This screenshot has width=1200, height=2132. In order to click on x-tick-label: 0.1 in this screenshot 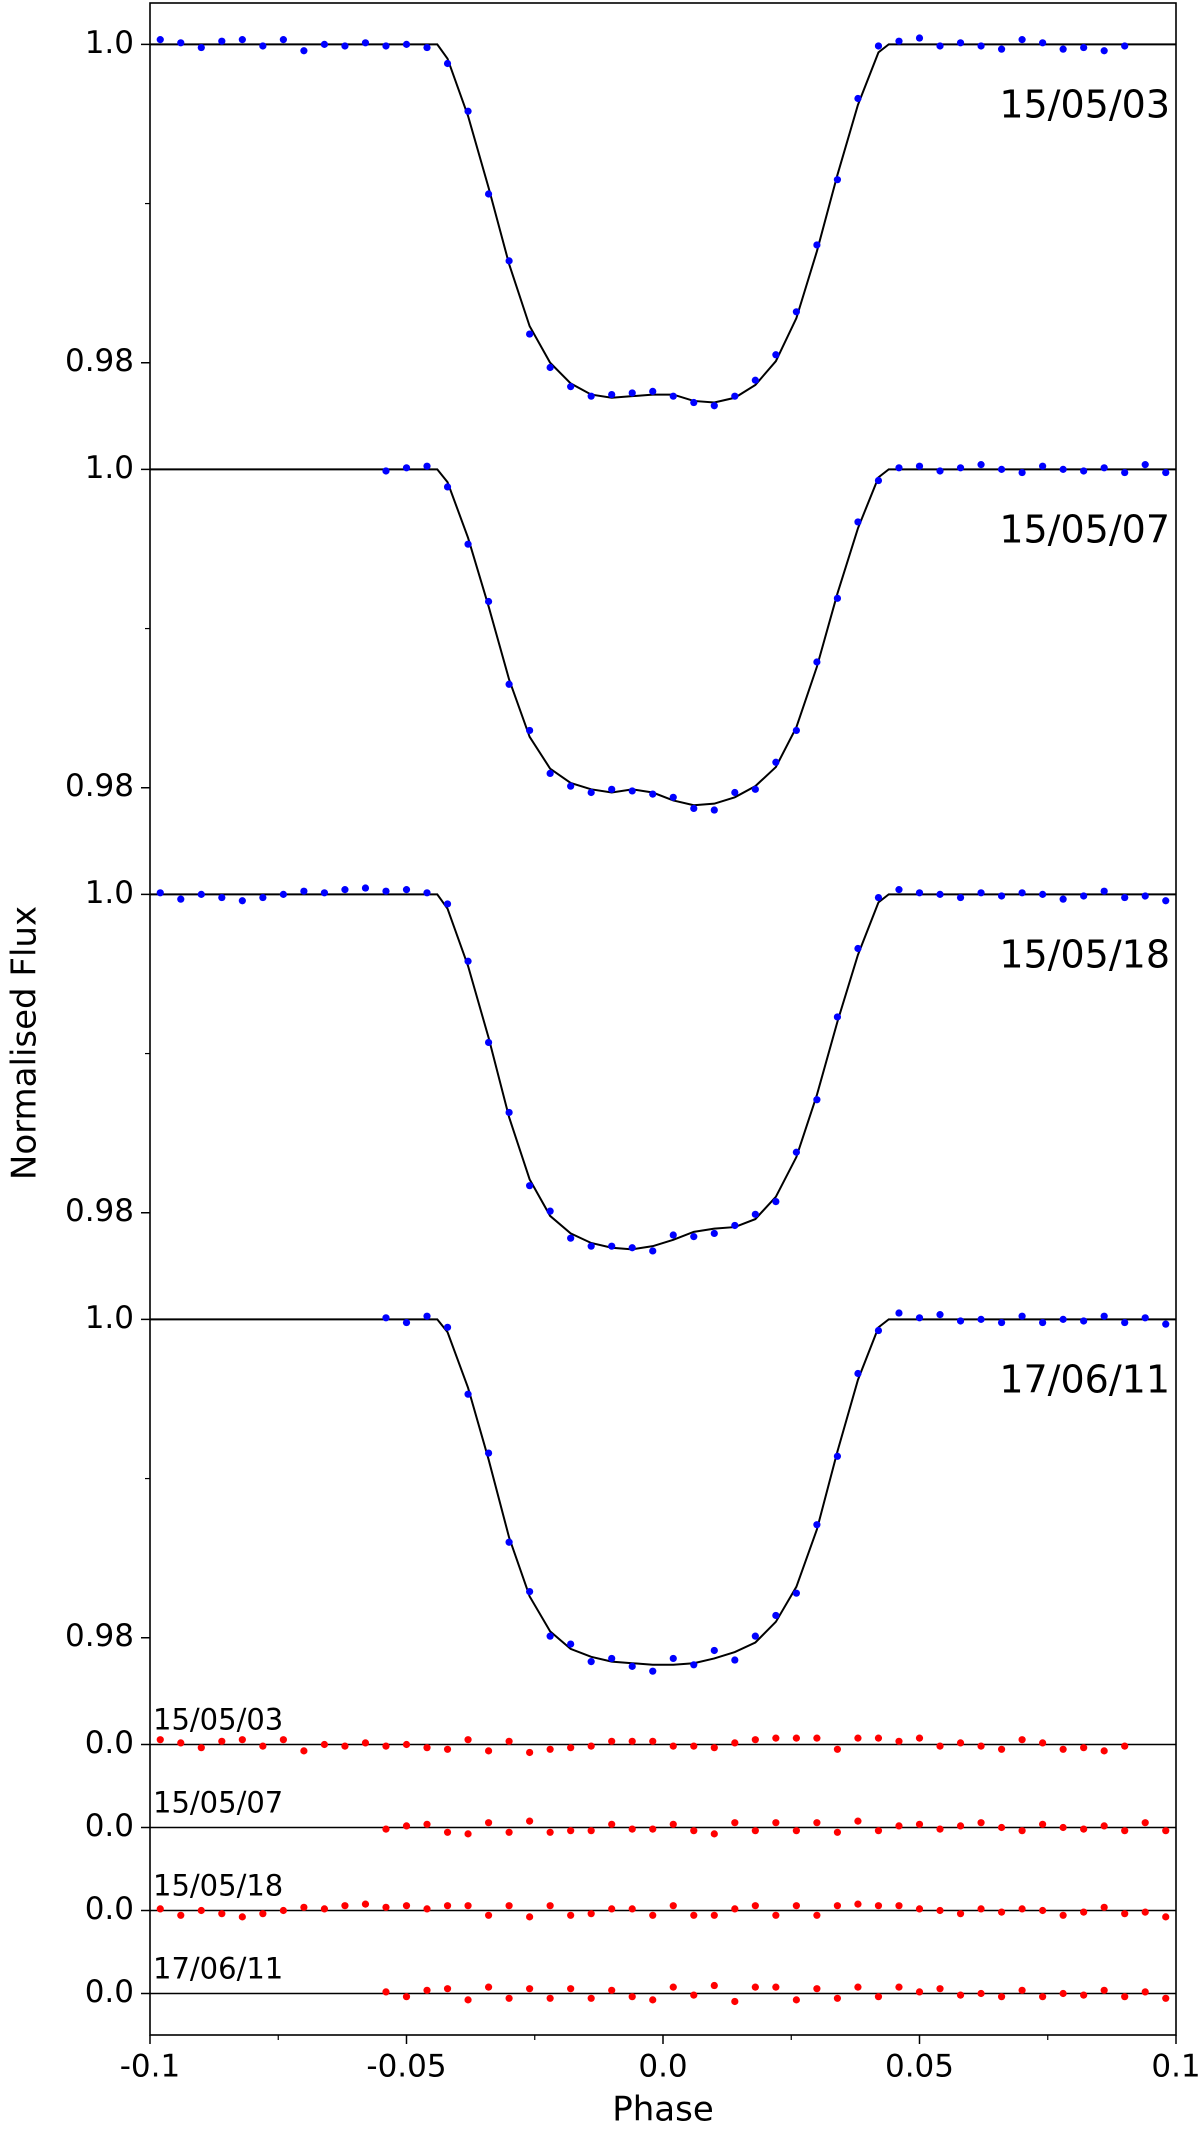, I will do `click(1175, 2067)`.